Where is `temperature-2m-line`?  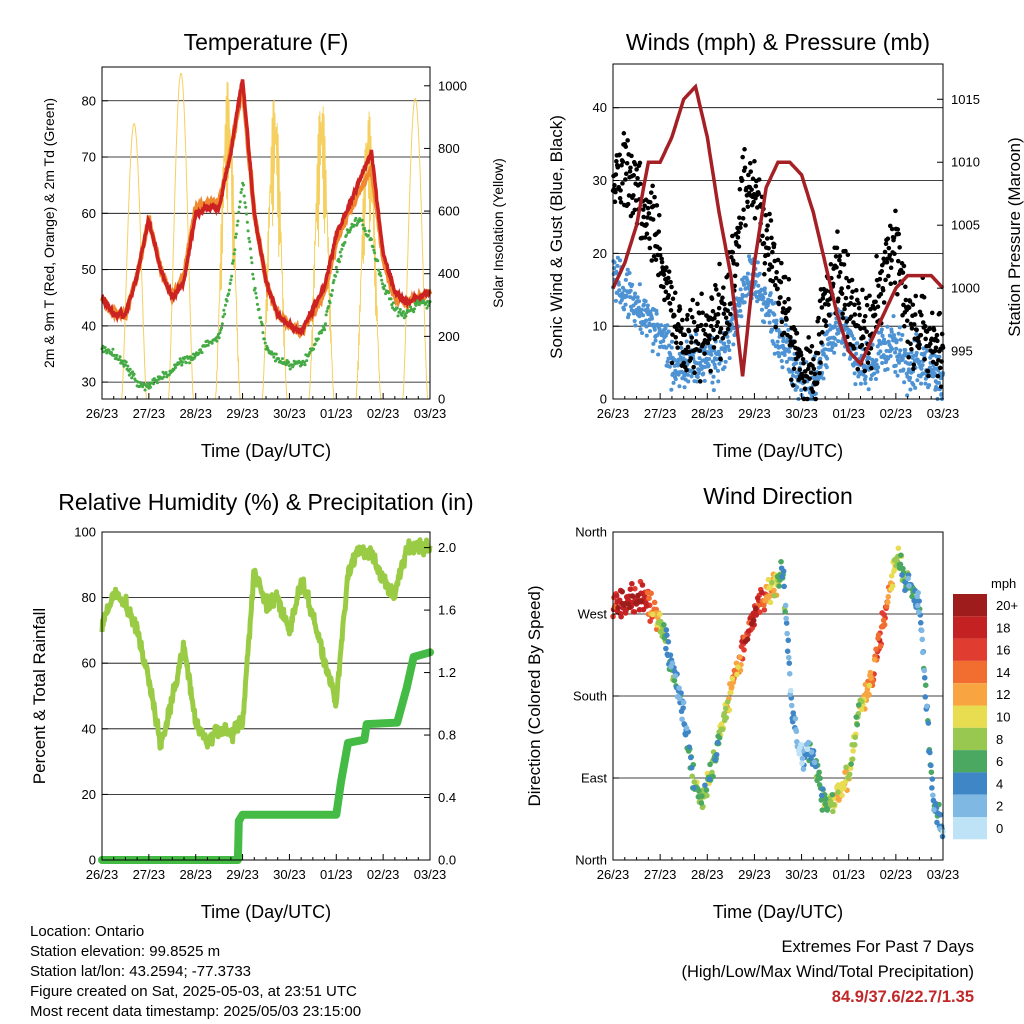 temperature-2m-line is located at coordinates (266, 208).